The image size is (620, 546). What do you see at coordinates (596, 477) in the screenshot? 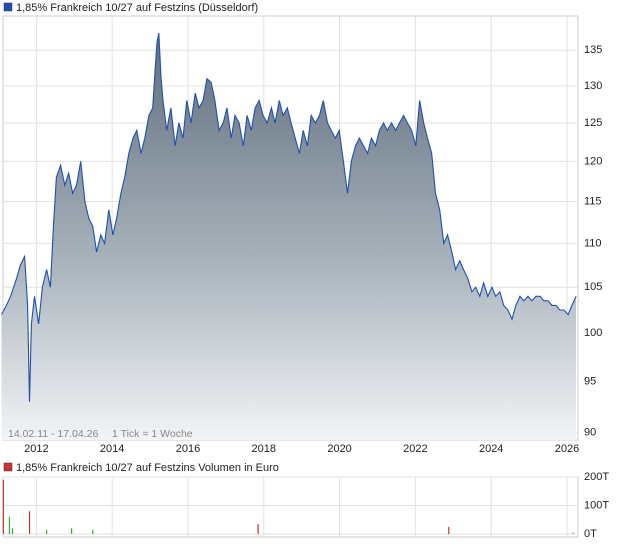
I see `y-tick-label: 200T` at bounding box center [596, 477].